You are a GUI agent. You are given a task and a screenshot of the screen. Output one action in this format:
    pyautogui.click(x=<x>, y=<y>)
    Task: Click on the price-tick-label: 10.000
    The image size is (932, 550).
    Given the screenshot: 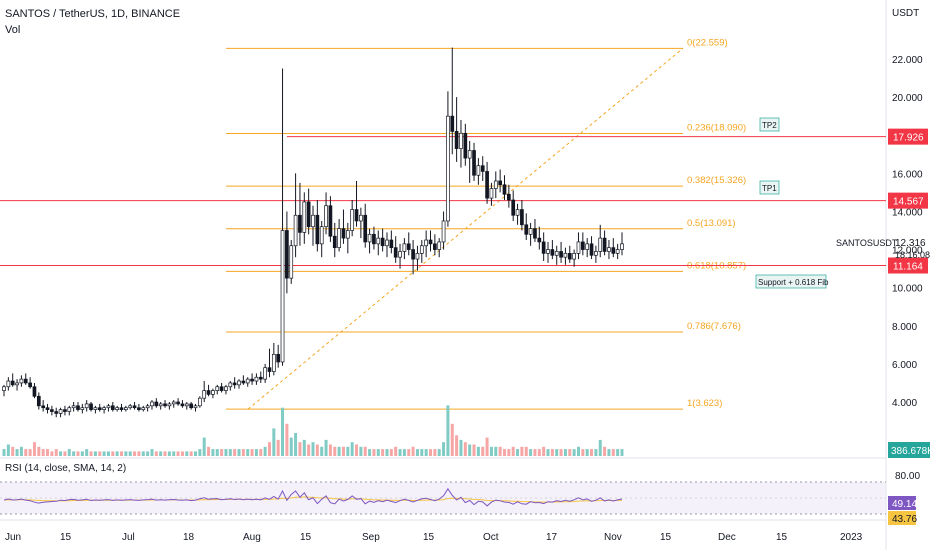 What is the action you would take?
    pyautogui.click(x=907, y=289)
    